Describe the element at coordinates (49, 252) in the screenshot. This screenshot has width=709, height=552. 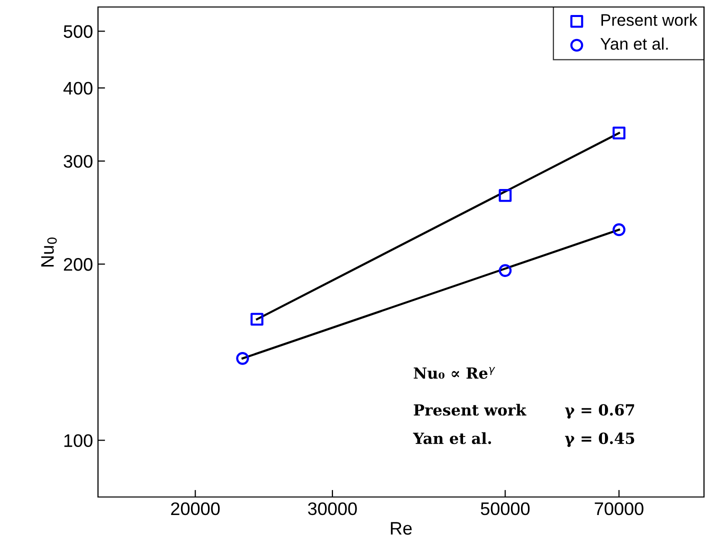
I see `y-axis-title: Nu$_{0}$` at that location.